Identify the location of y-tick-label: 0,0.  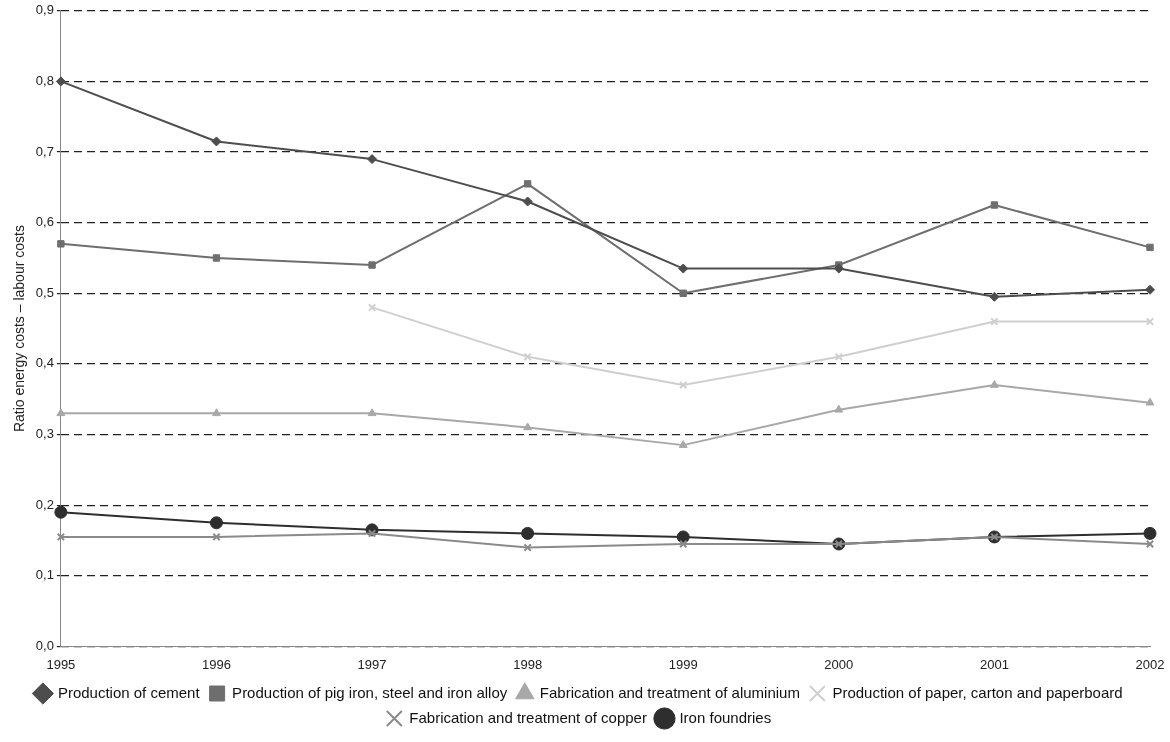
(44, 645).